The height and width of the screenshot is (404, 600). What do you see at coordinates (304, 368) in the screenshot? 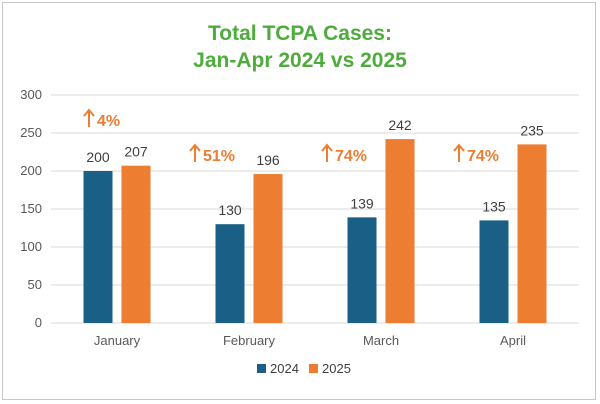
I see `legend: 2024 2025` at bounding box center [304, 368].